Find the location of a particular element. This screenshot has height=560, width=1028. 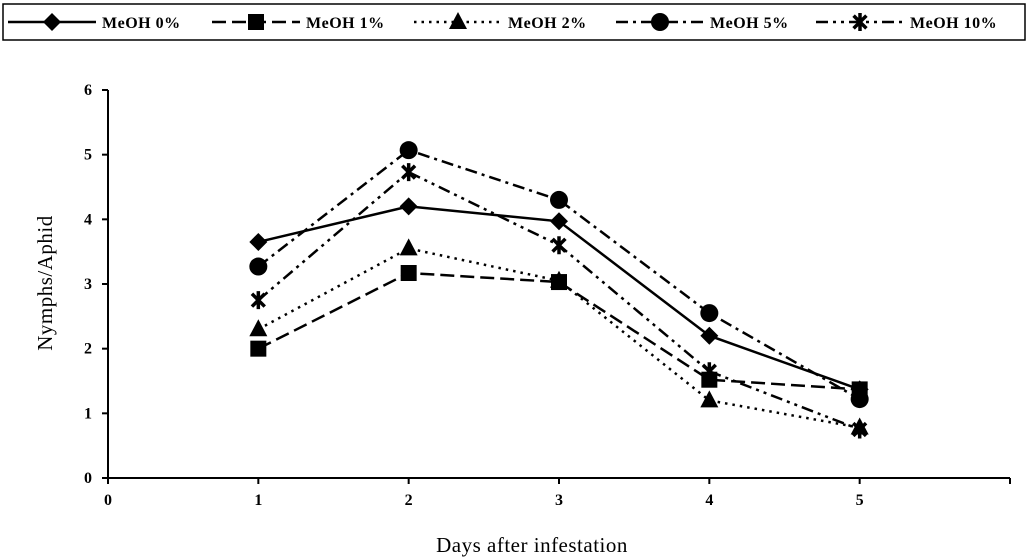

y-tick-label: 6 is located at coordinates (88, 90).